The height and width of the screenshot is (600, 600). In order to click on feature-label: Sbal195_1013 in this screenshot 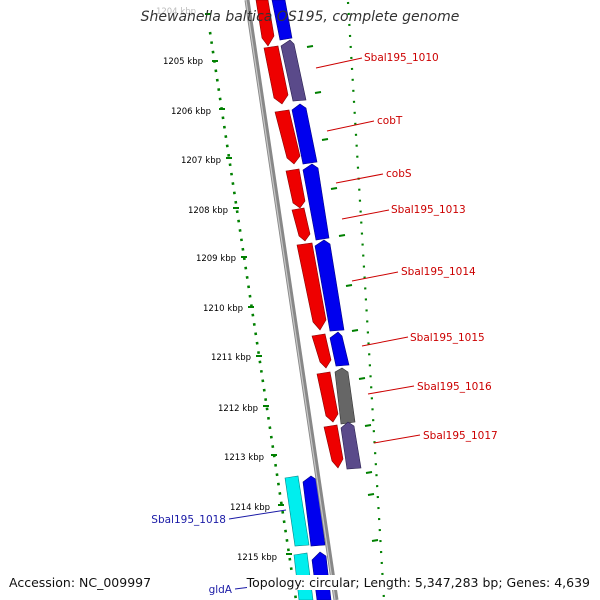, I will do `click(428, 210)`.